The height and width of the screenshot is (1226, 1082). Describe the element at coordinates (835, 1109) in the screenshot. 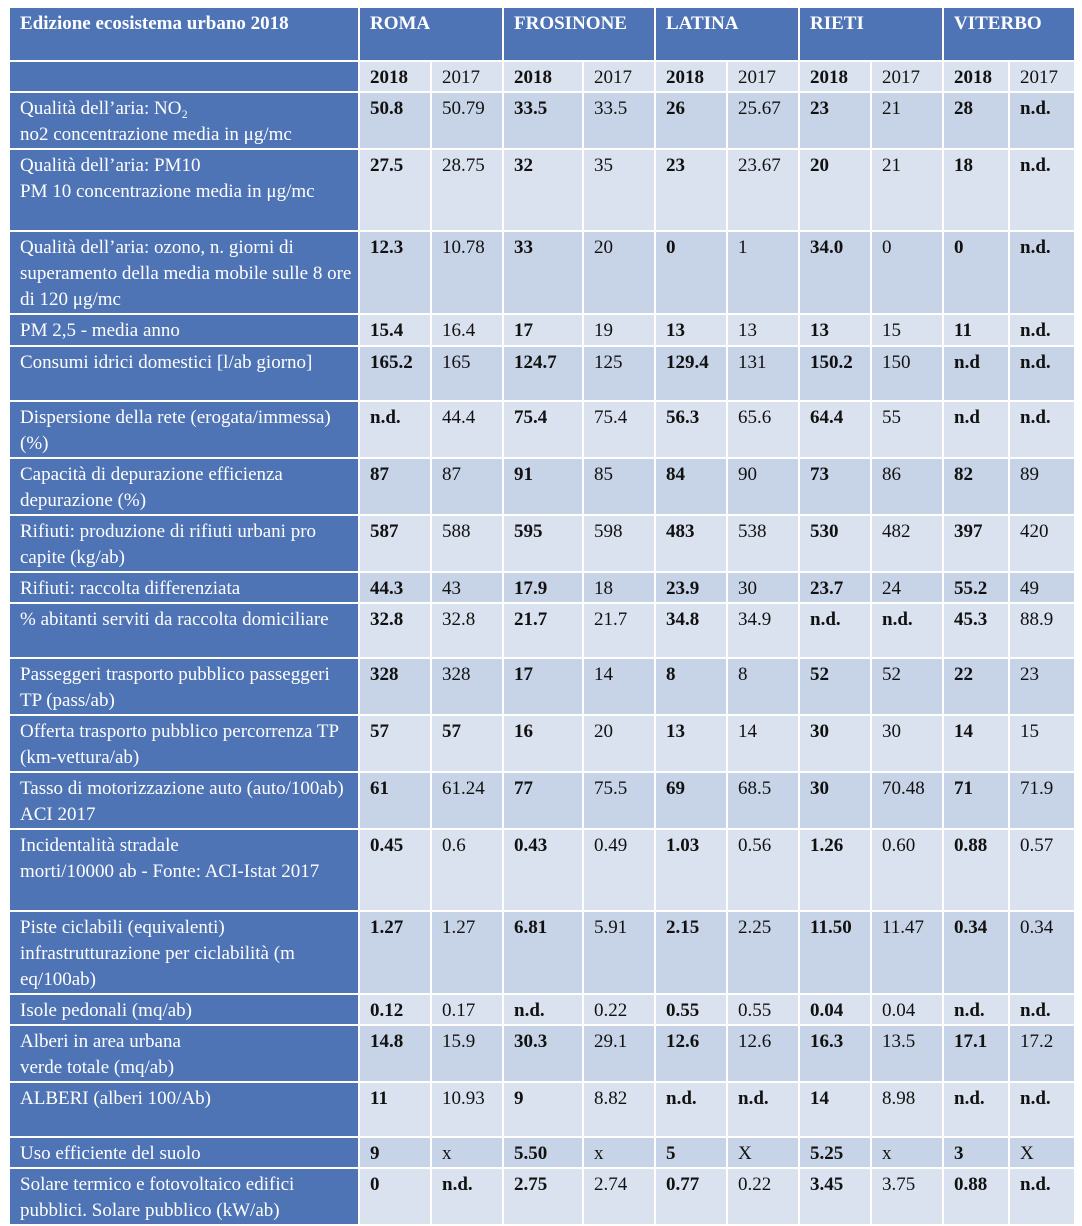

I see `value-cell: 14` at that location.